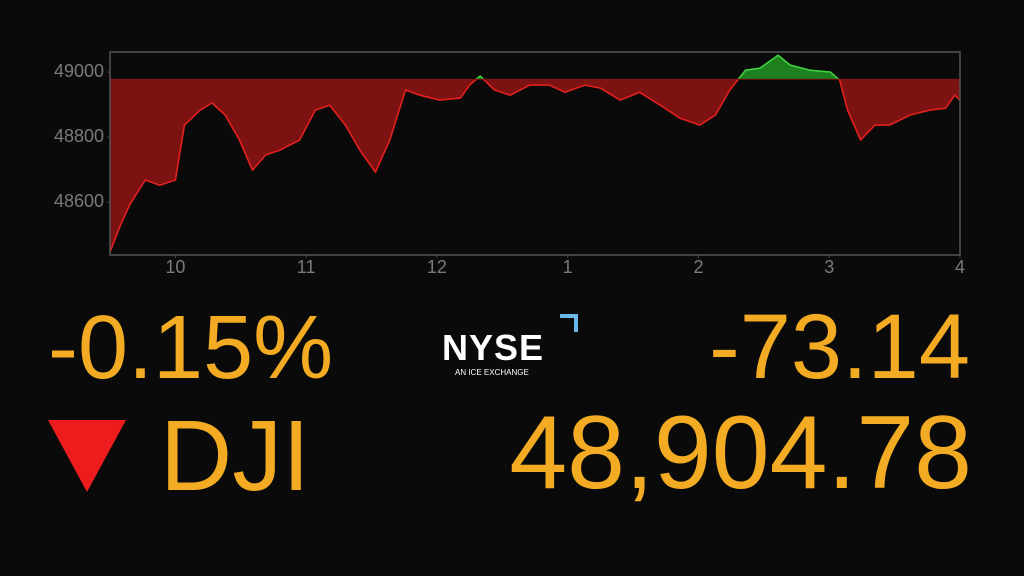 This screenshot has width=1024, height=576. Describe the element at coordinates (79, 136) in the screenshot. I see `y-tick-label: 48800` at that location.